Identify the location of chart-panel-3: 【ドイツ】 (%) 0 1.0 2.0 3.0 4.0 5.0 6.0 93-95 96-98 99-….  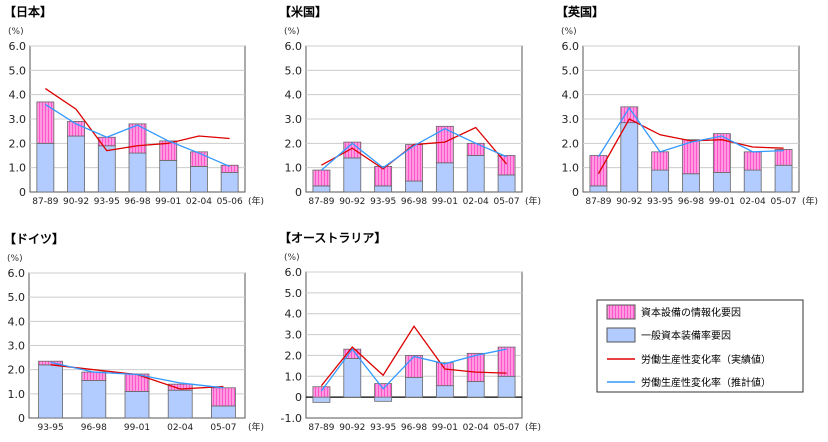
(134, 332).